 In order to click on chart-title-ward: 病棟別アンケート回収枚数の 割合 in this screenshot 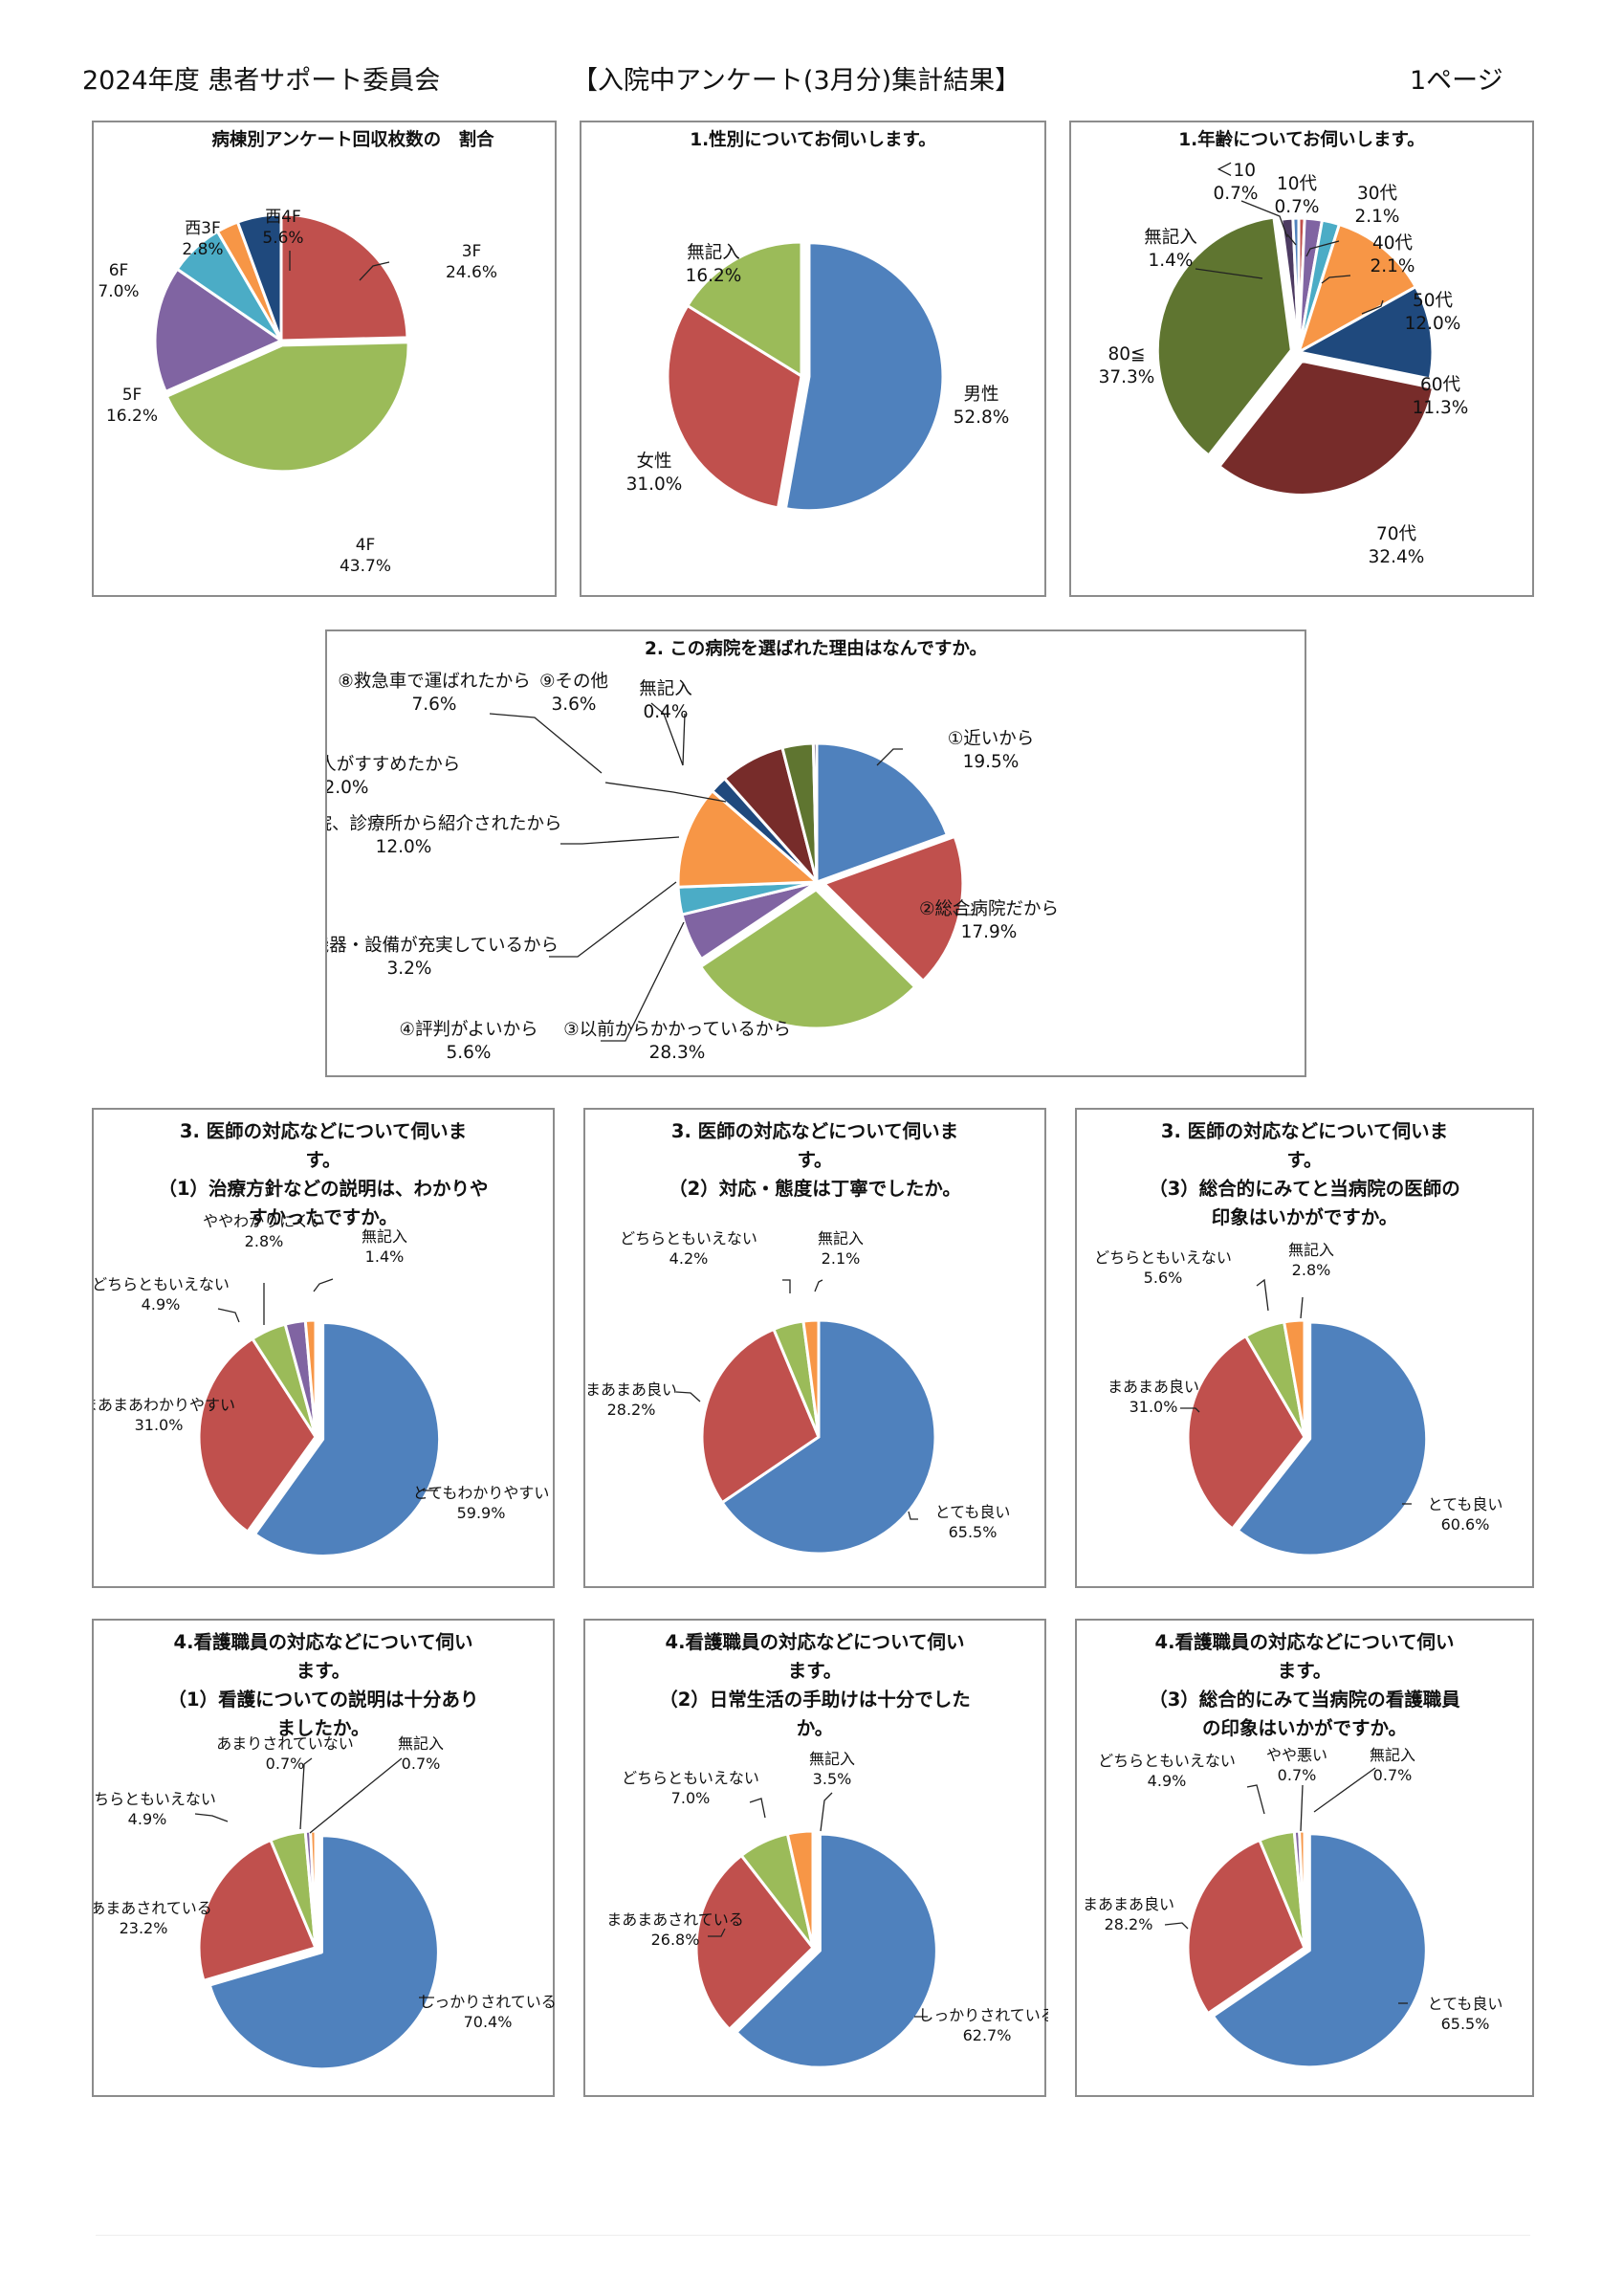, I will do `click(352, 140)`.